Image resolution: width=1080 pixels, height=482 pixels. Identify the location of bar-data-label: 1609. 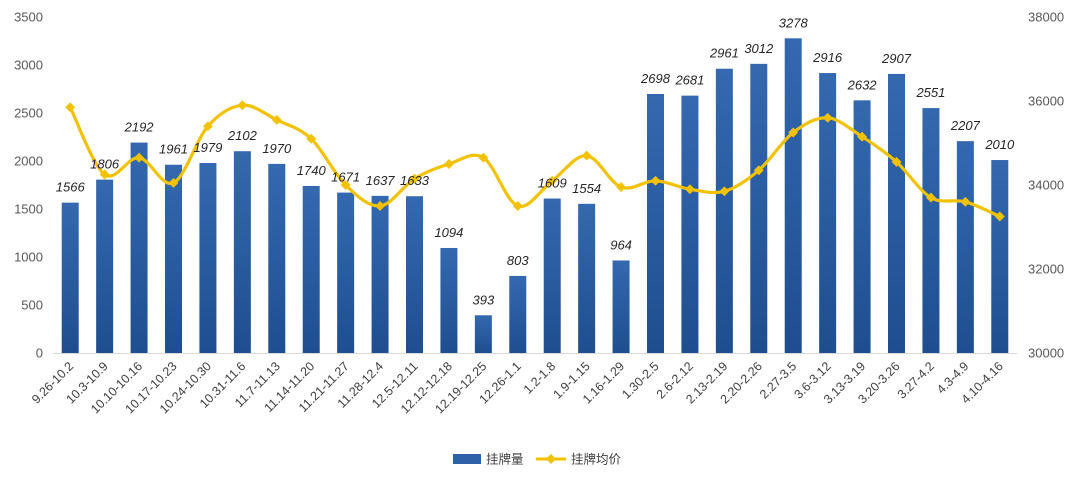
(552, 183).